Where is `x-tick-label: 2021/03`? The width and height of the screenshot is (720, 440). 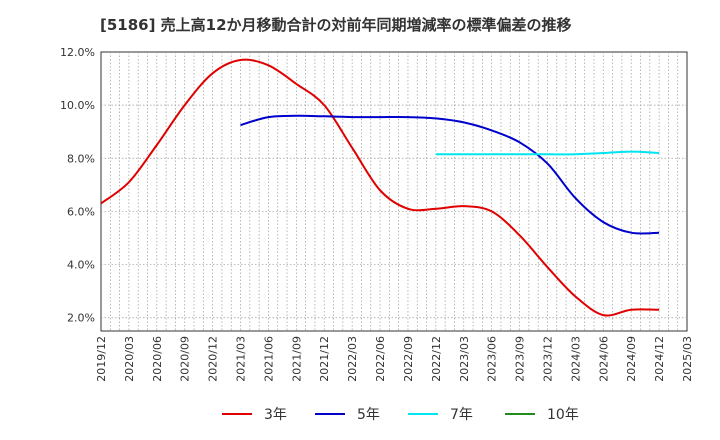
x-tick-label: 2021/03 is located at coordinates (241, 359).